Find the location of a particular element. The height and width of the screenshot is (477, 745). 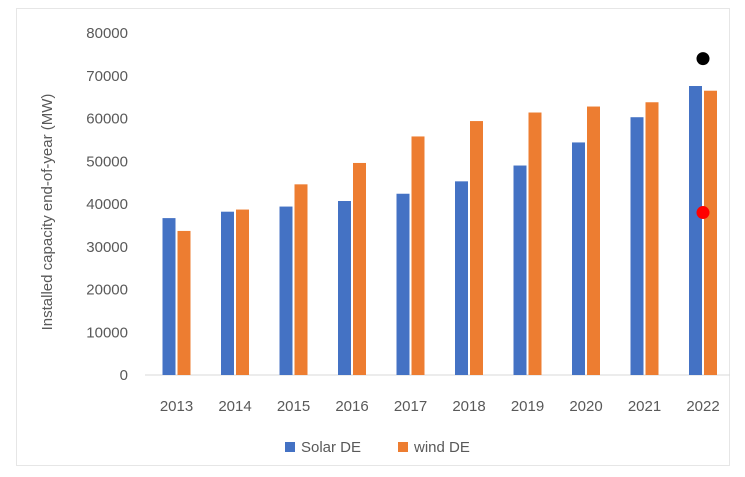

x-tick-label: 2022 is located at coordinates (702, 406).